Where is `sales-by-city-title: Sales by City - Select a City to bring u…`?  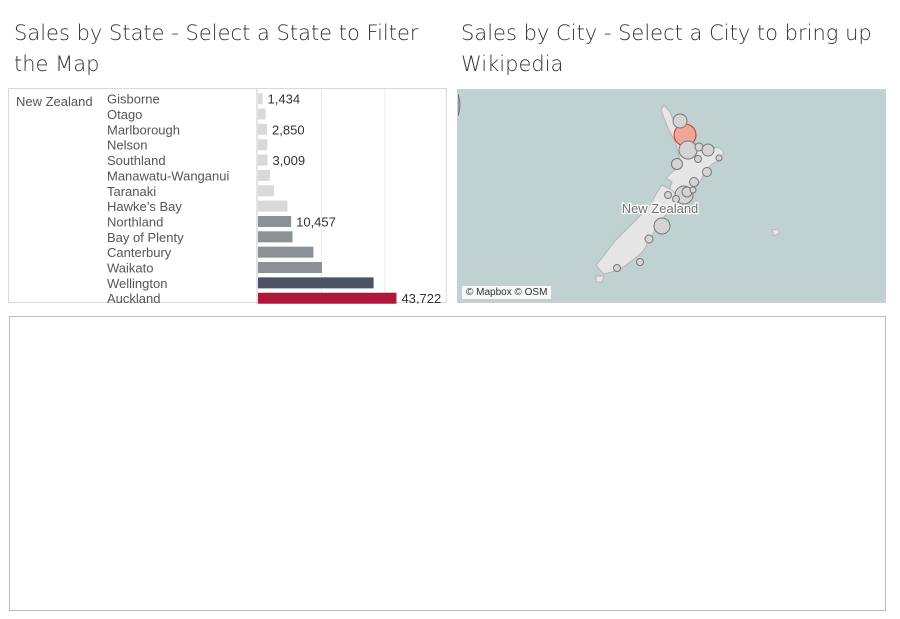 sales-by-city-title: Sales by City - Select a City to bring u… is located at coordinates (666, 48).